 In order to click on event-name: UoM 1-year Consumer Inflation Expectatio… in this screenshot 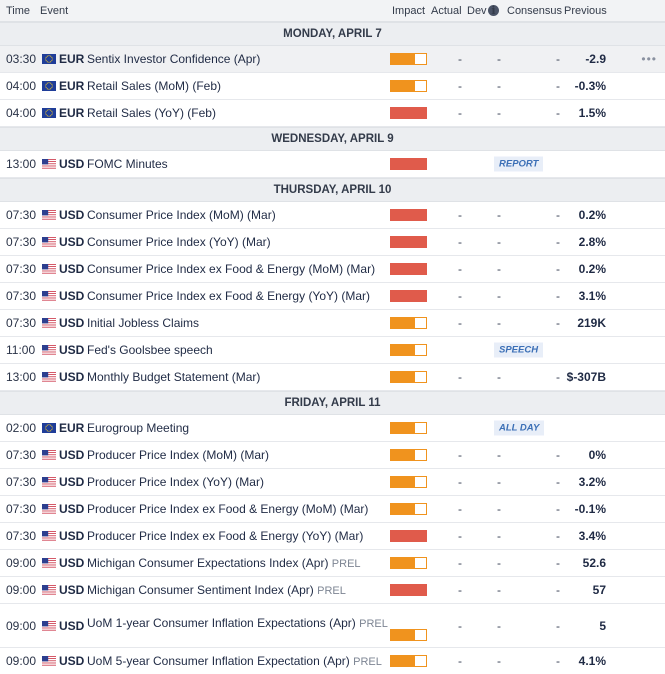, I will do `click(237, 623)`.